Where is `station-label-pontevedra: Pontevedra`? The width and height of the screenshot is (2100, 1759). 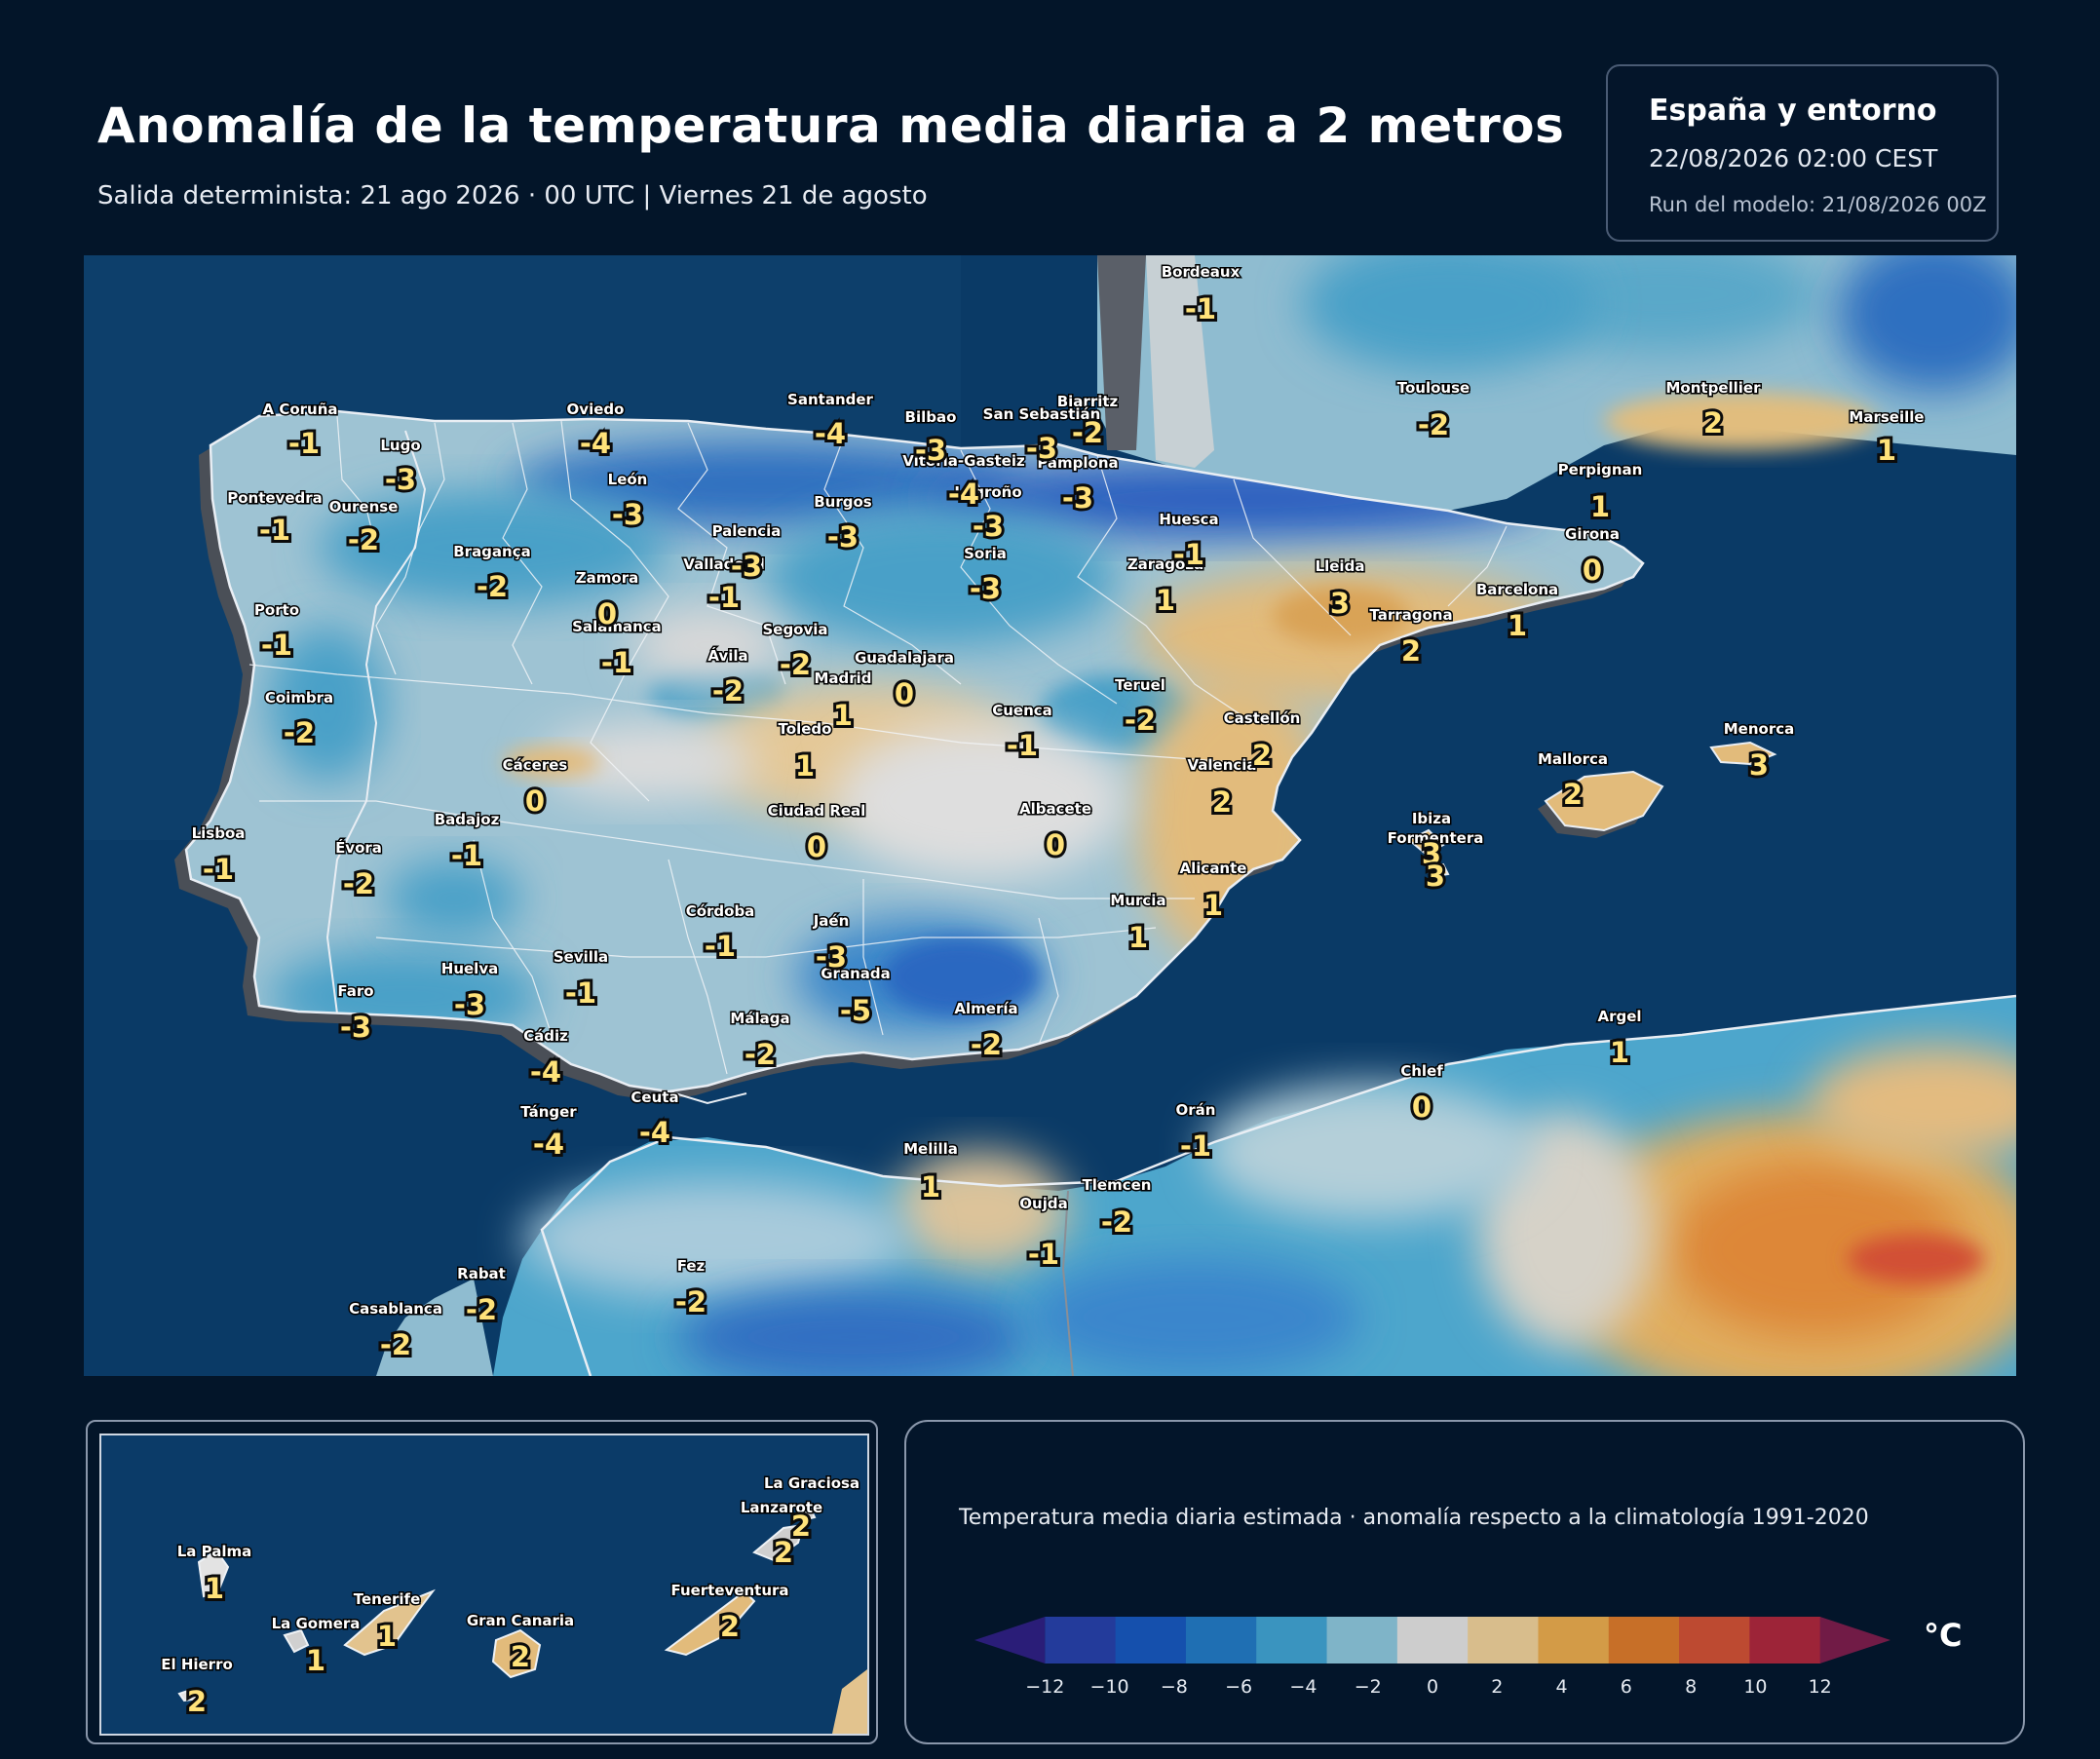 station-label-pontevedra: Pontevedra is located at coordinates (275, 498).